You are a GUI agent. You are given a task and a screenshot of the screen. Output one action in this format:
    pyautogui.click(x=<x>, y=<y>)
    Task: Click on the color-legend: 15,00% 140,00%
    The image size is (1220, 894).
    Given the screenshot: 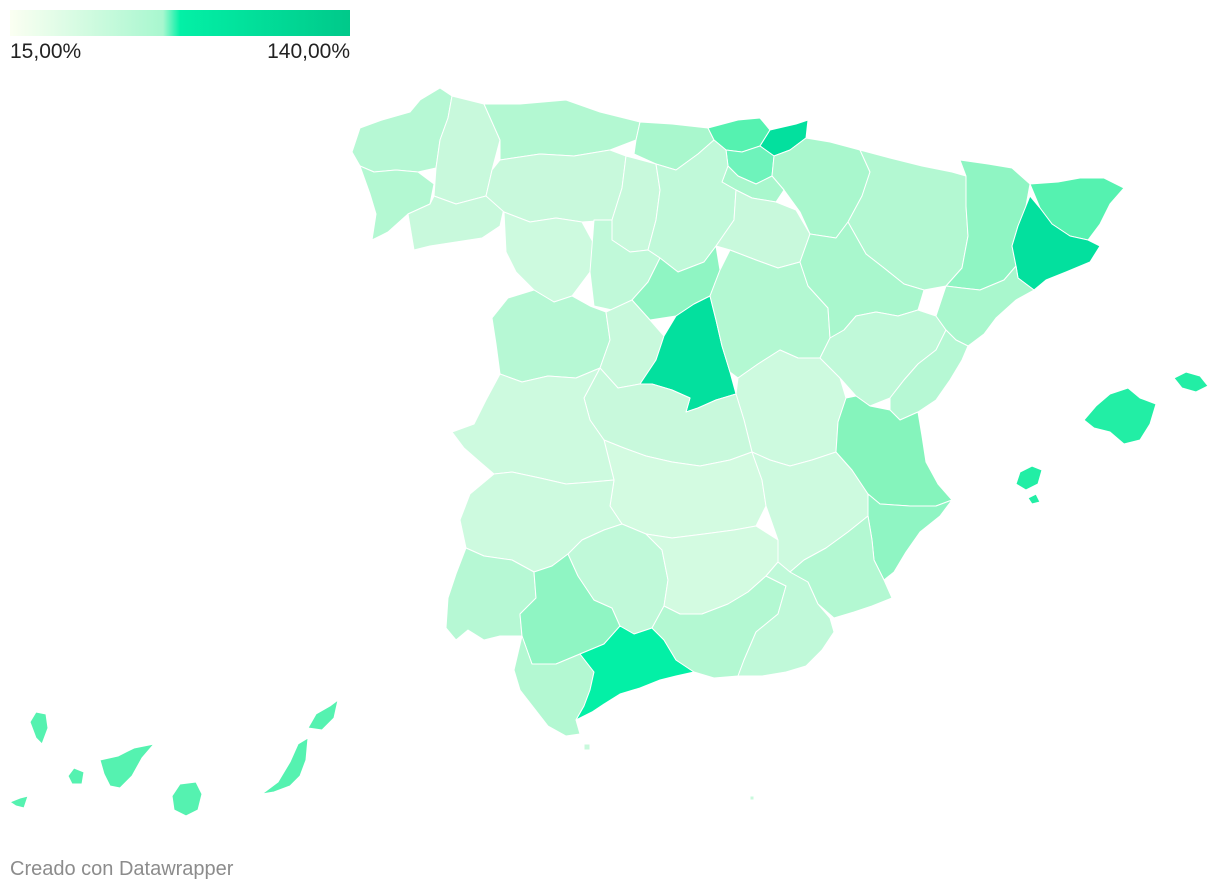 What is the action you would take?
    pyautogui.click(x=180, y=38)
    